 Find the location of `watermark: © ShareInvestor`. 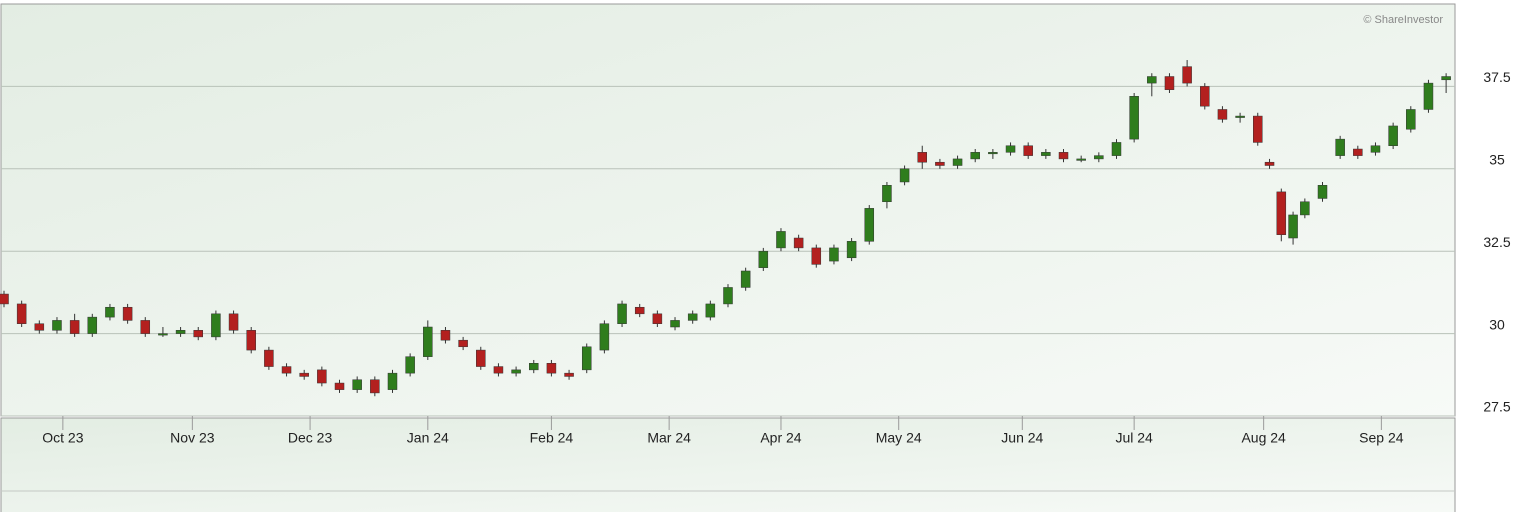

watermark: © ShareInvestor is located at coordinates (1403, 20).